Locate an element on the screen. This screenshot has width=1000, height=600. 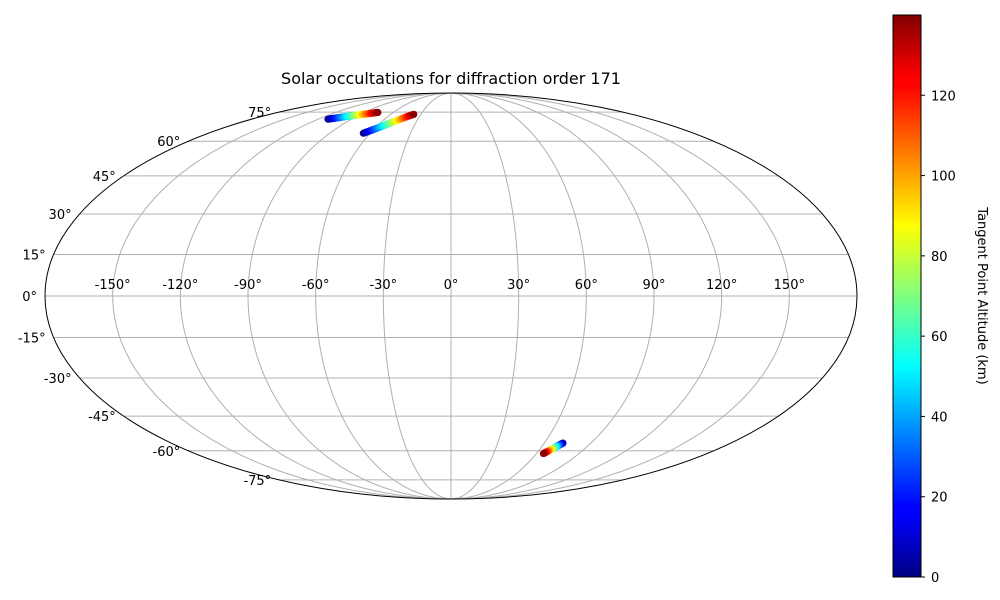
longitude-tick-label: 90° is located at coordinates (653, 285).